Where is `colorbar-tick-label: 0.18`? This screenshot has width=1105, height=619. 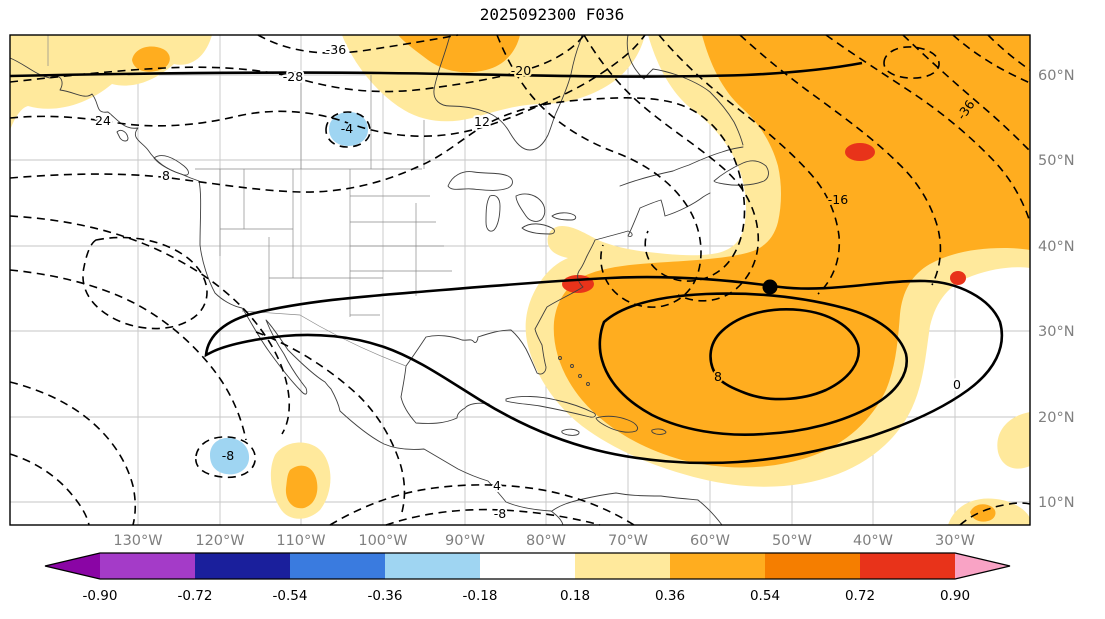
colorbar-tick-label: 0.18 is located at coordinates (575, 596).